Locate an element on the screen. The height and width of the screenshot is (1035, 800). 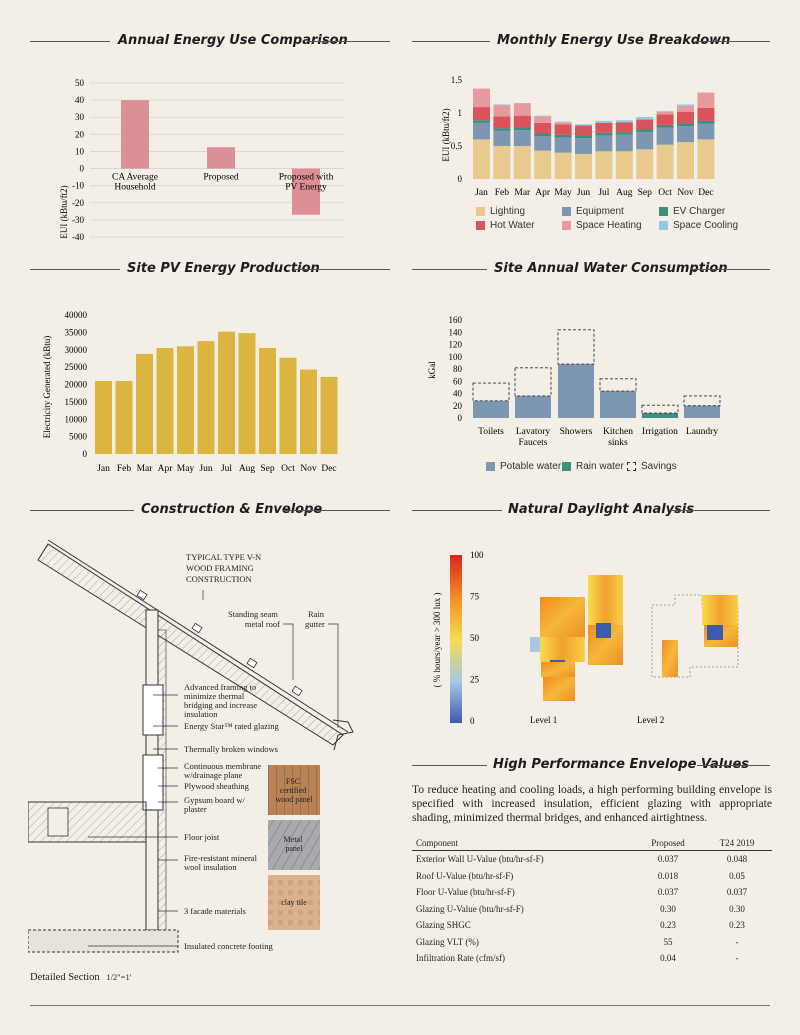
rain-gutter is located at coordinates (343, 735).